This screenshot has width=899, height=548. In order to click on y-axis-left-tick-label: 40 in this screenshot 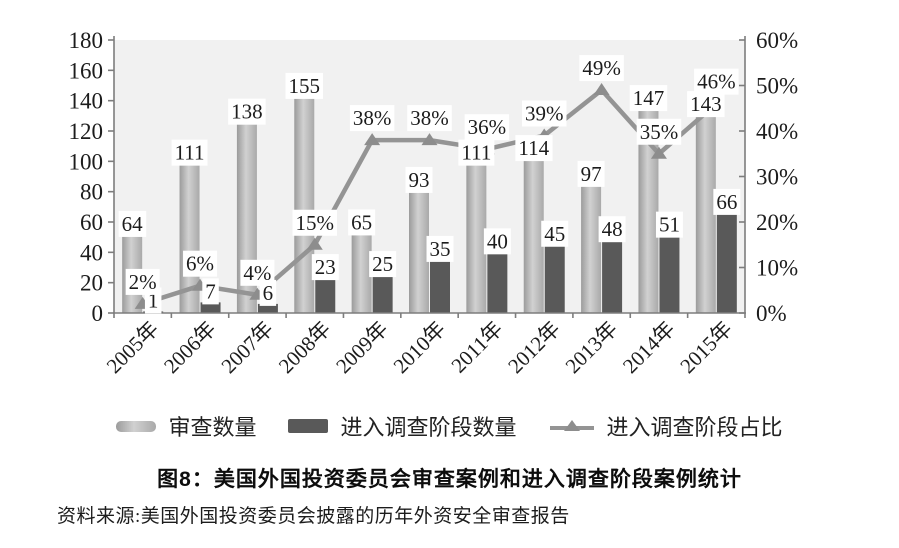, I will do `click(91, 252)`.